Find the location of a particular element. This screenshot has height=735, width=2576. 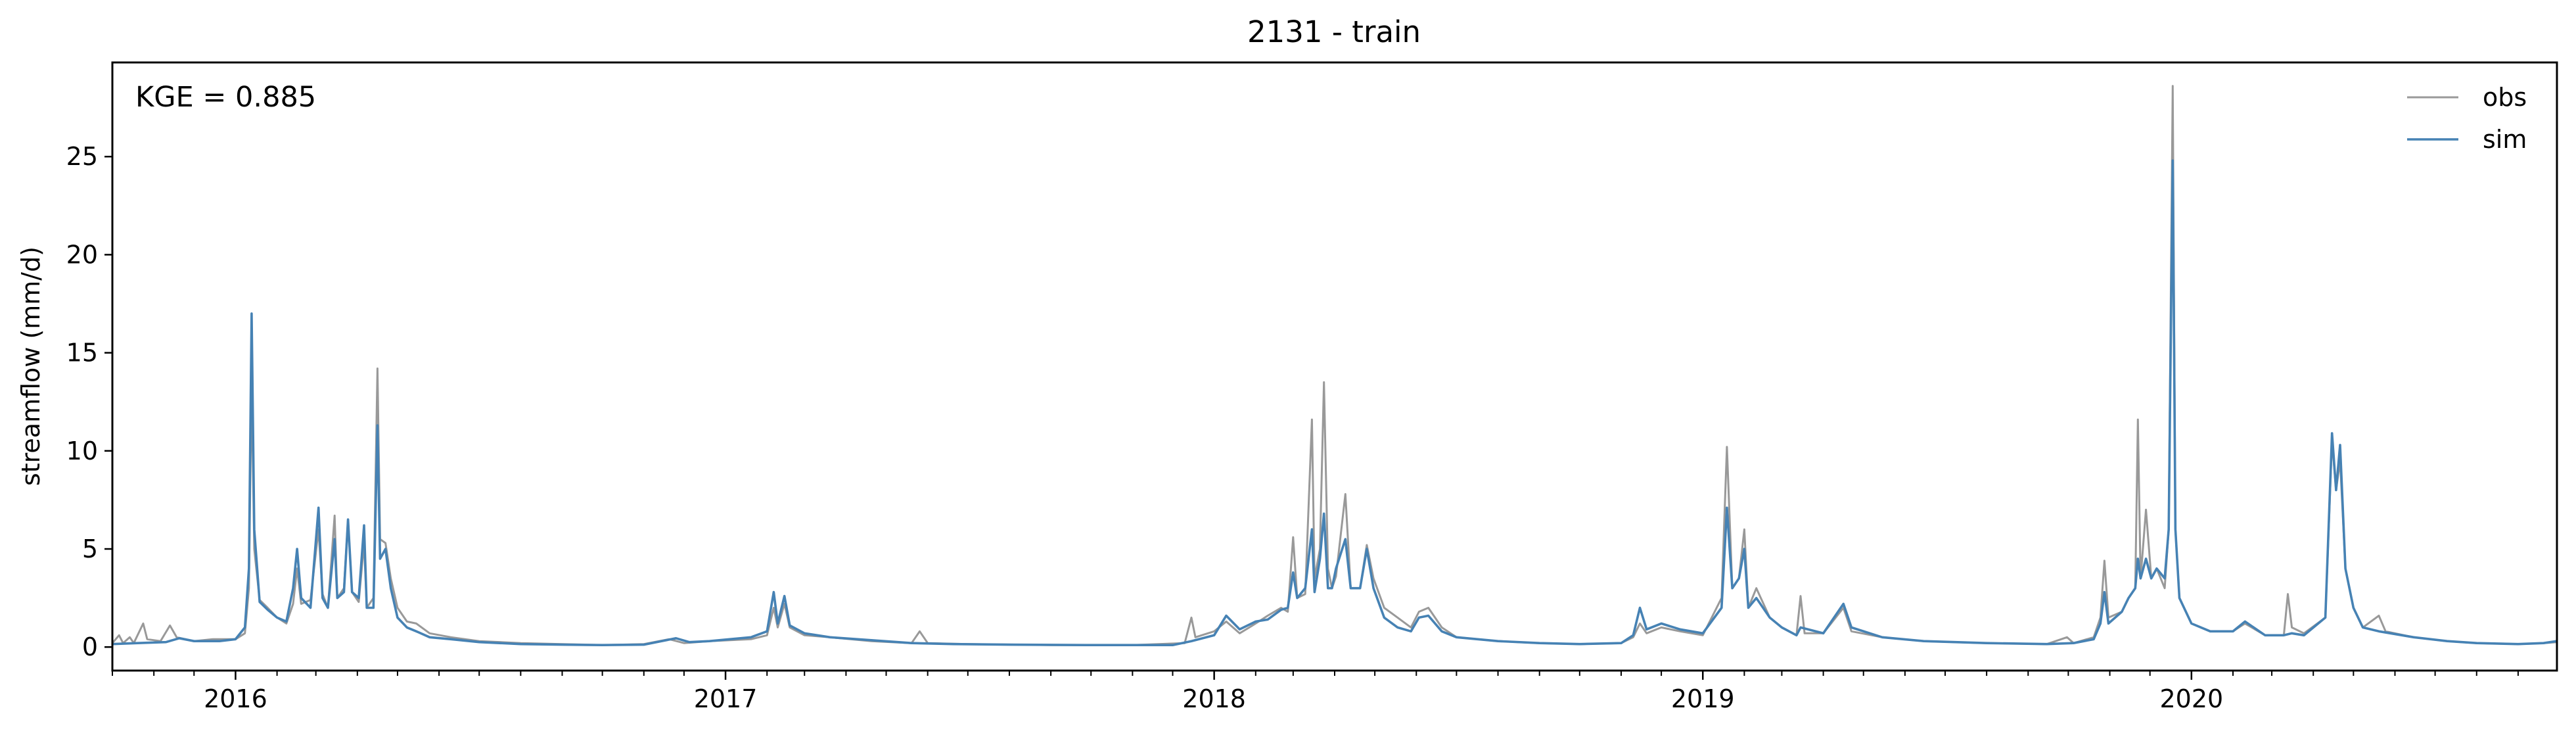

y-tick-label: 0 is located at coordinates (90, 646).